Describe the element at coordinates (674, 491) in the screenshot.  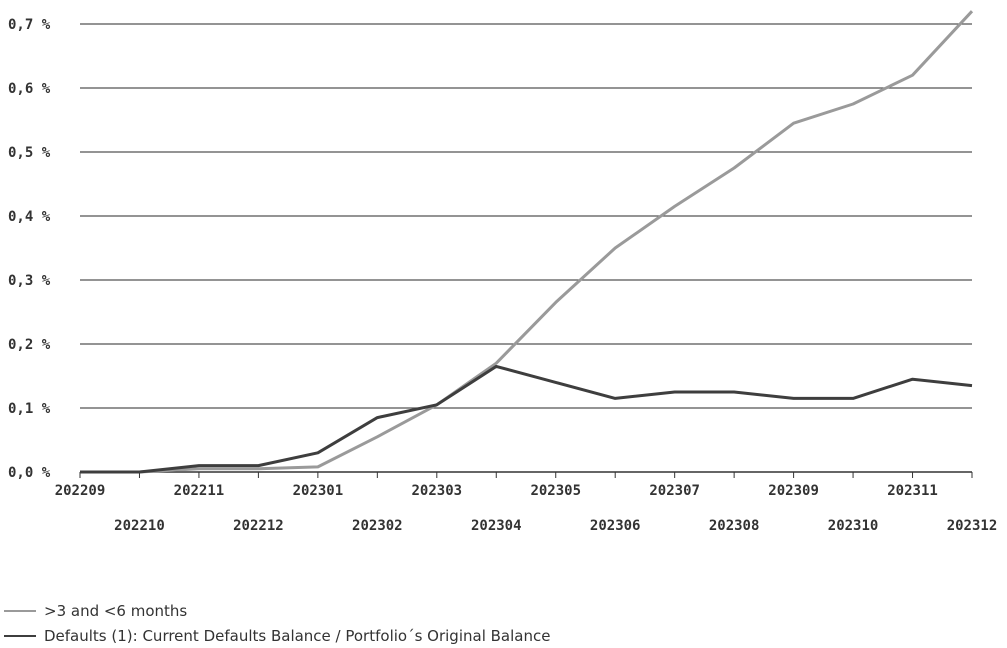
I see `x-tick-label: 202307` at that location.